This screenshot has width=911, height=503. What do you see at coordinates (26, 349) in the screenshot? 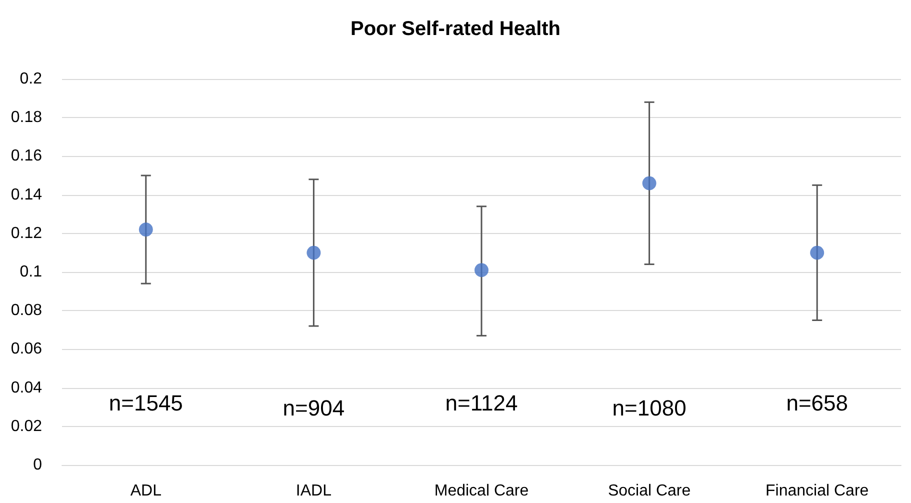
I see `y-tick-label: 0.06` at bounding box center [26, 349].